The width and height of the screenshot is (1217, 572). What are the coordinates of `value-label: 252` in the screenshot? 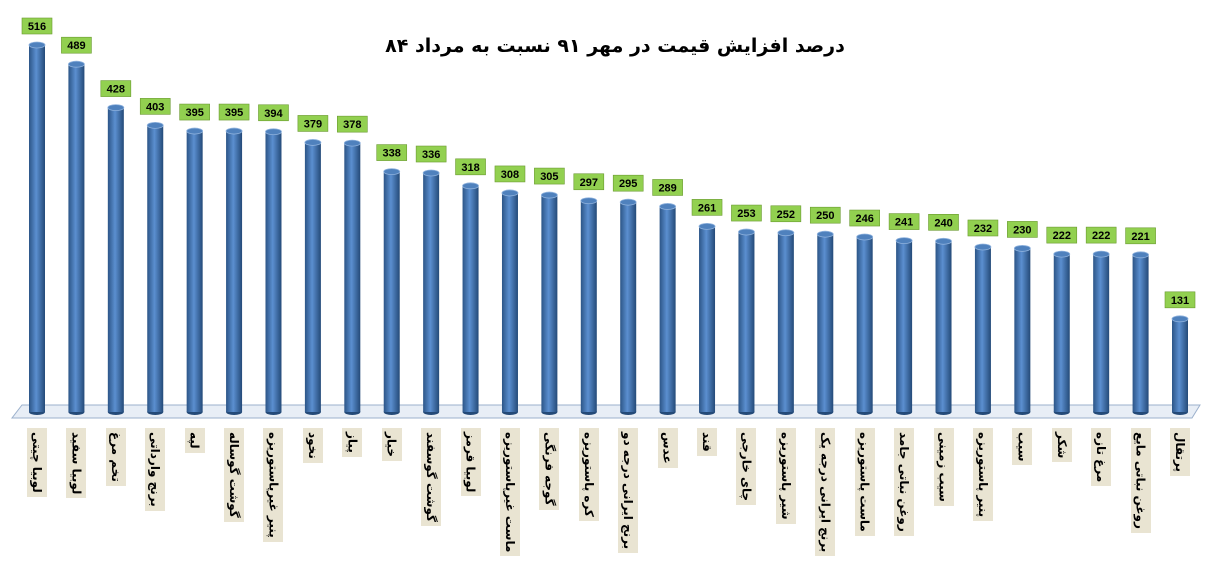 It's located at (786, 215).